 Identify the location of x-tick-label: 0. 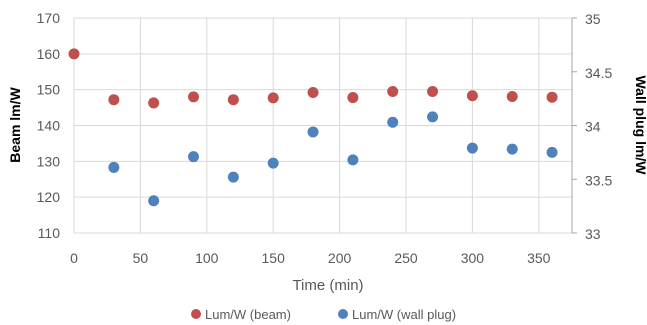
(74, 258).